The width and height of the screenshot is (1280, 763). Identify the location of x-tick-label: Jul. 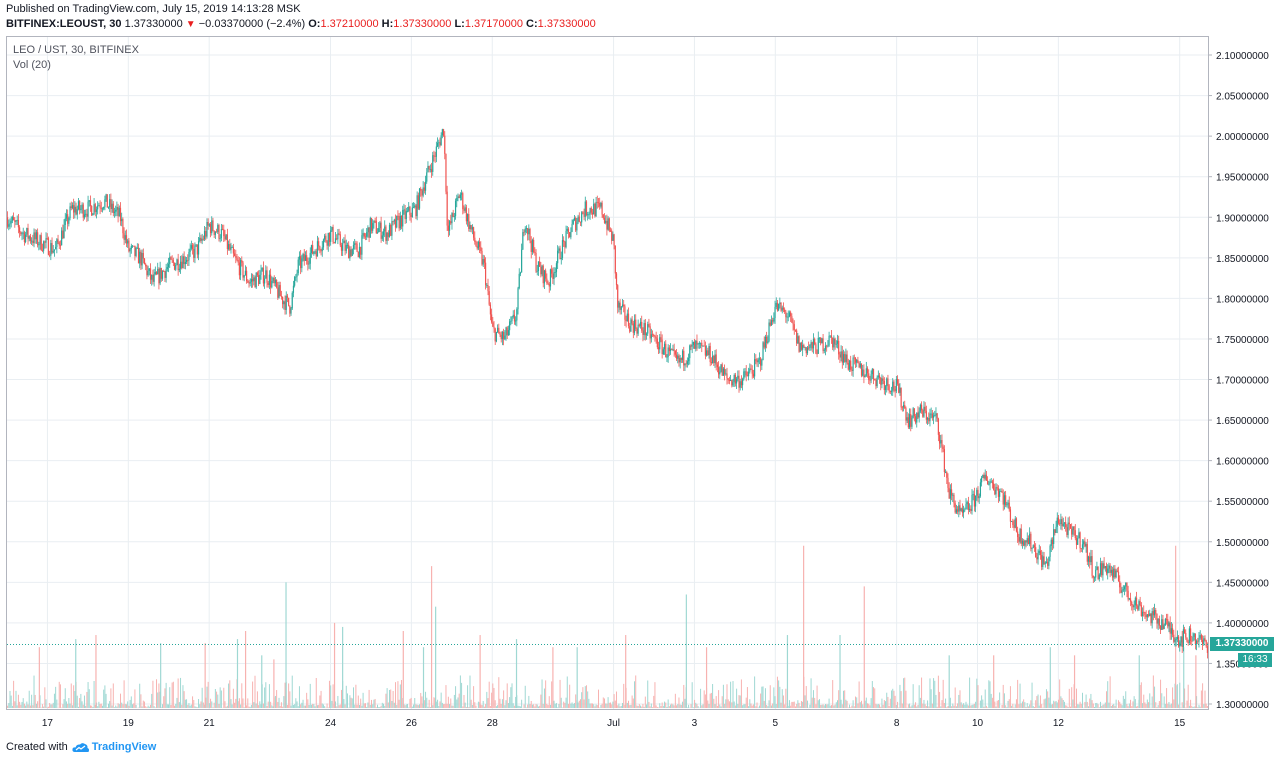
(613, 723).